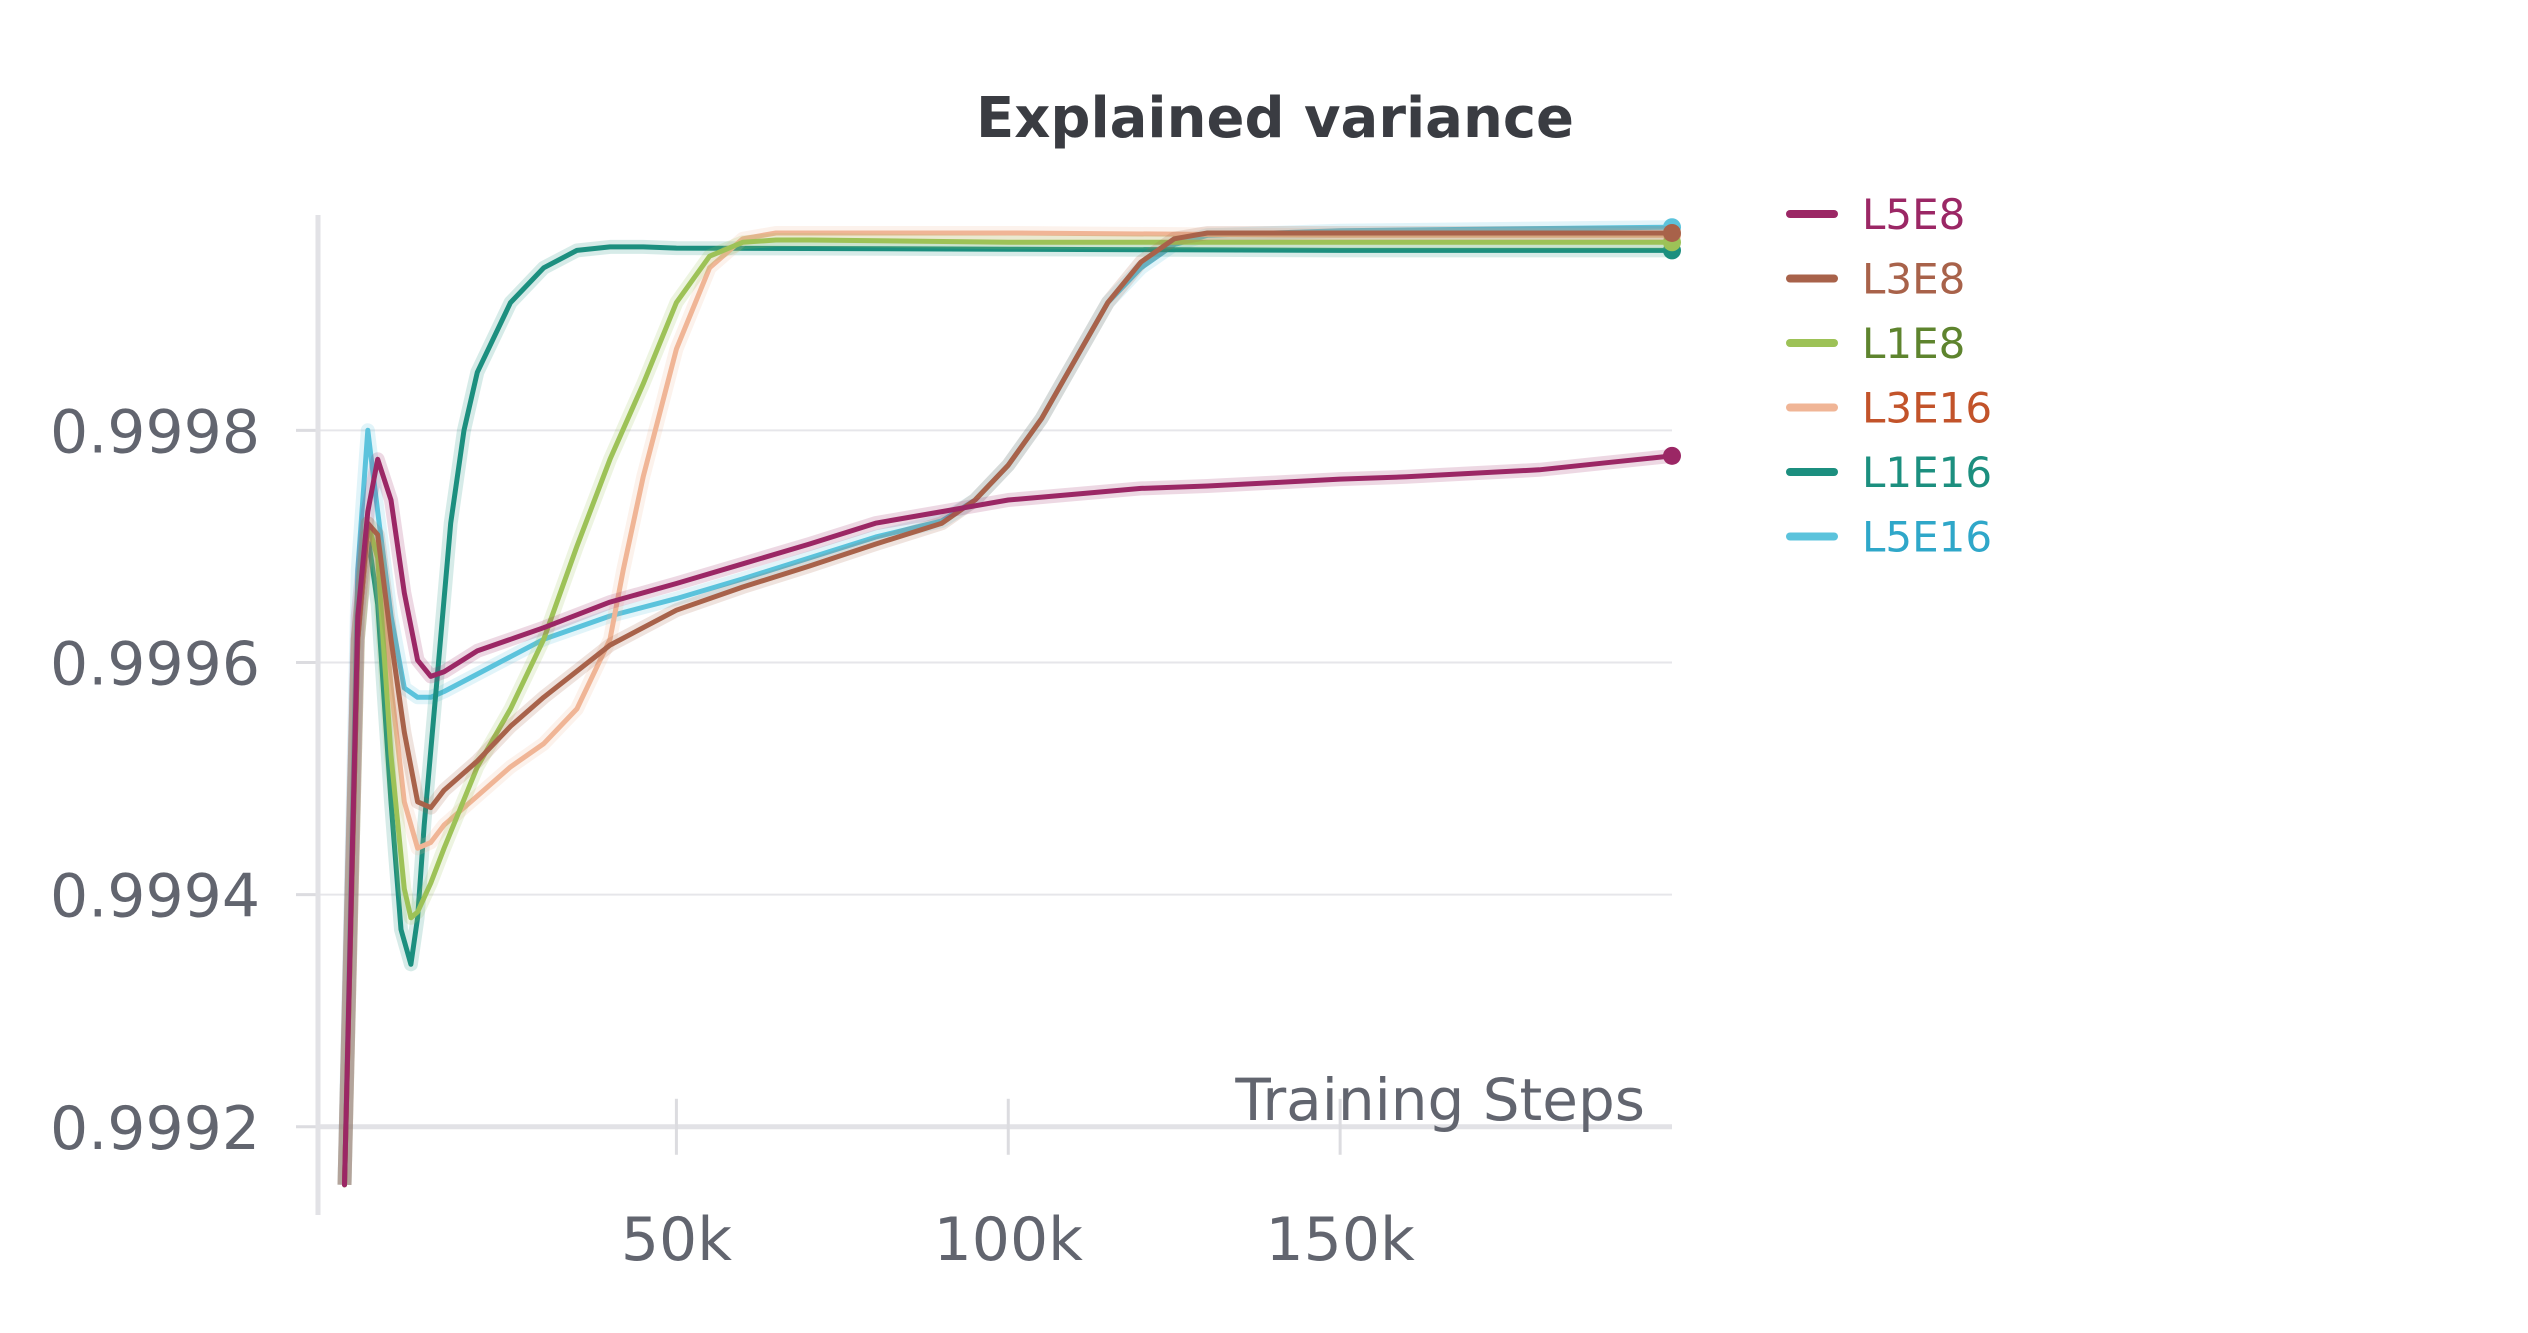 Image resolution: width=2528 pixels, height=1333 pixels. Describe the element at coordinates (1889, 376) in the screenshot. I see `legend: L5E8 L3E8 L1E8 L3E16 L1E16 L5E16` at that location.